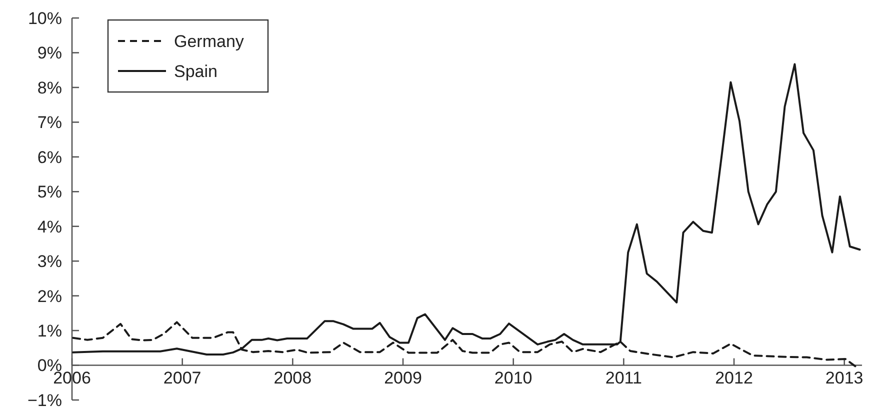 Image resolution: width=875 pixels, height=418 pixels. I want to click on y-tick-label: 3%, so click(49, 262).